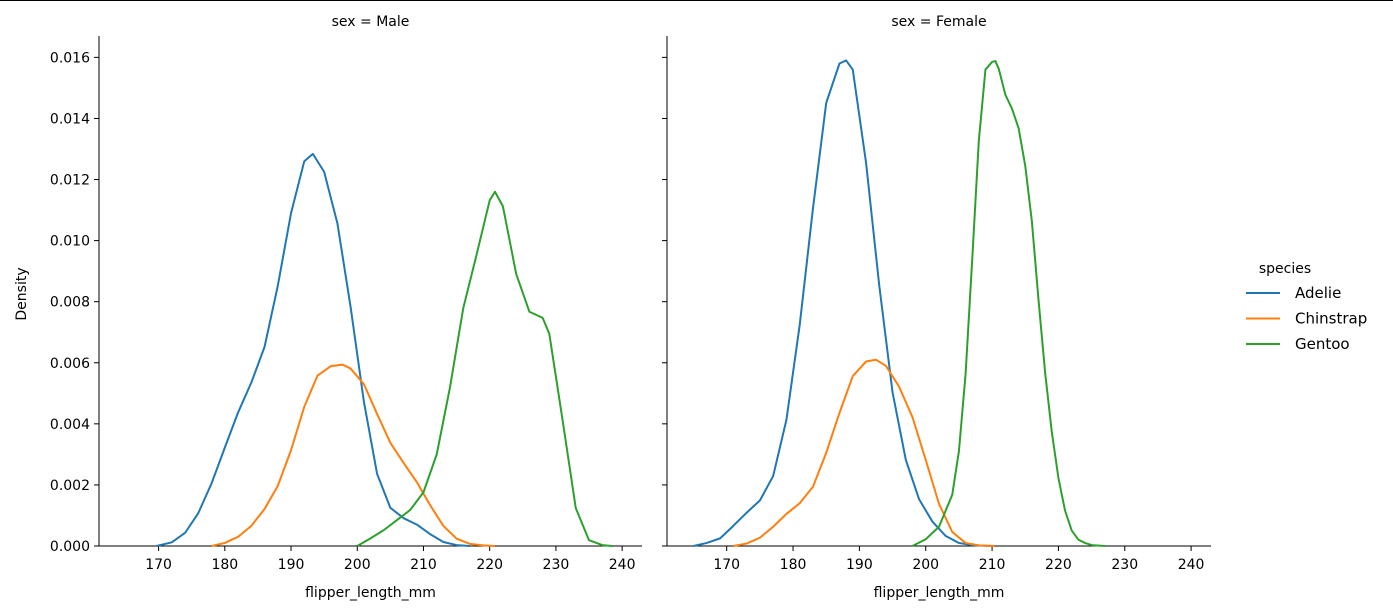 The image size is (1393, 611). I want to click on y-tick-label-male-3: 0.006, so click(70, 364).